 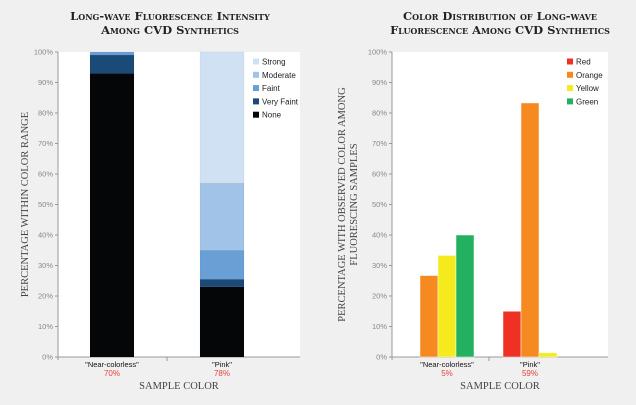 What do you see at coordinates (447, 373) in the screenshot?
I see `category-percentage: 5%` at bounding box center [447, 373].